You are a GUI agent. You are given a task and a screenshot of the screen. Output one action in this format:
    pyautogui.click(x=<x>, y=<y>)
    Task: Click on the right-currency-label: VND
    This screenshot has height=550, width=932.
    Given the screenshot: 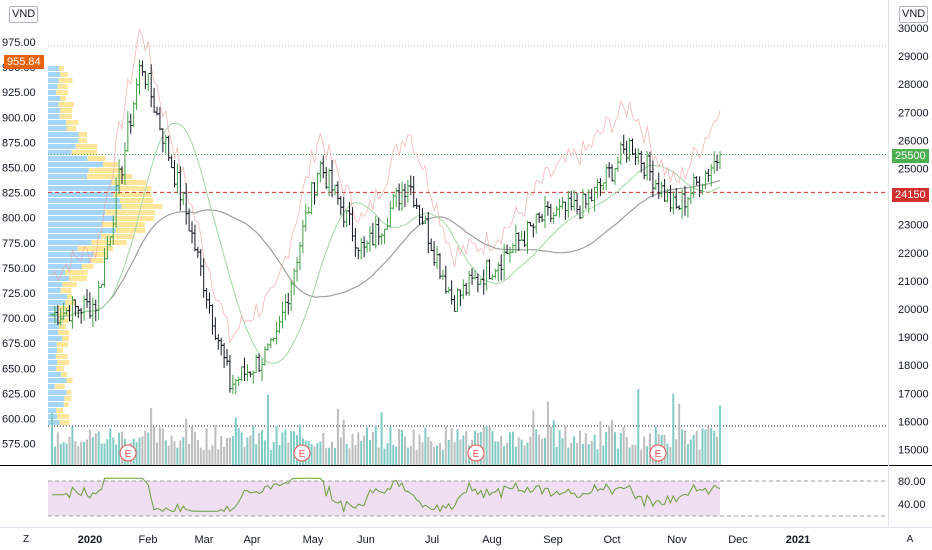 What is the action you would take?
    pyautogui.click(x=914, y=14)
    